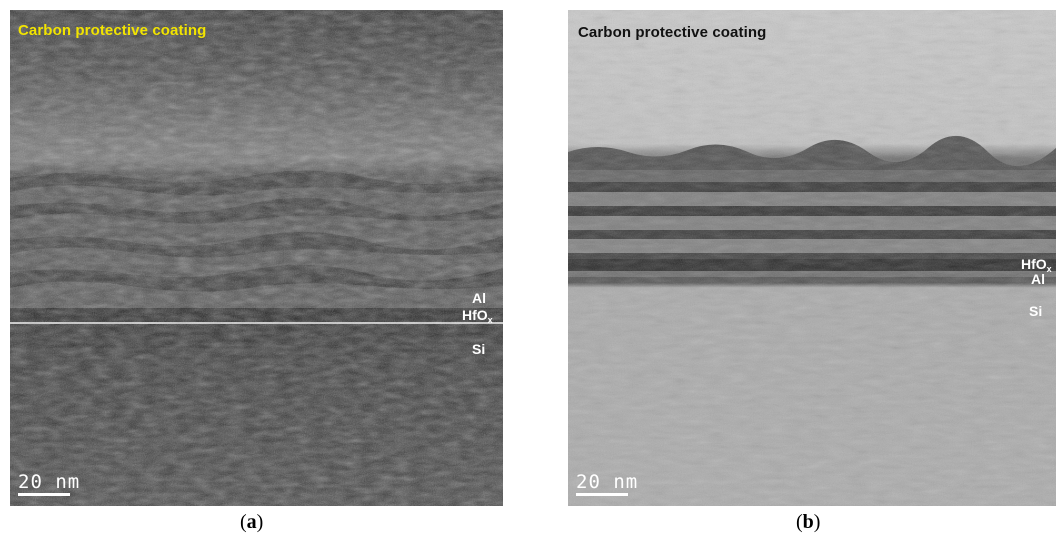 The image size is (1056, 538). I want to click on layer-label-si-b: Si, so click(1036, 311).